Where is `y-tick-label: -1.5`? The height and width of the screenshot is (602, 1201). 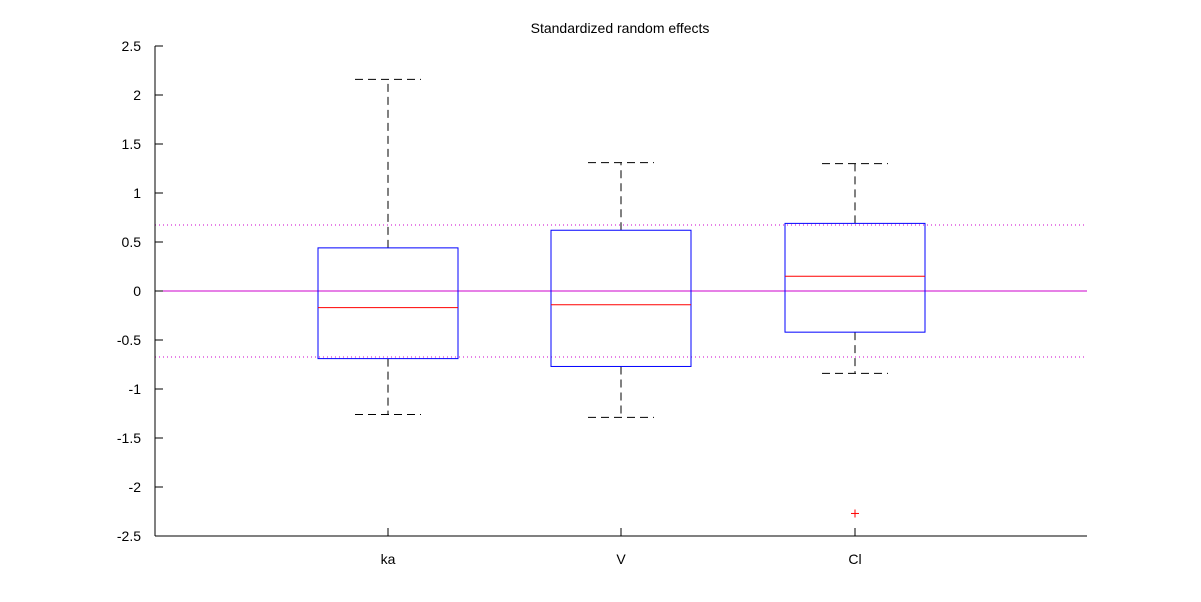
y-tick-label: -1.5 is located at coordinates (129, 438).